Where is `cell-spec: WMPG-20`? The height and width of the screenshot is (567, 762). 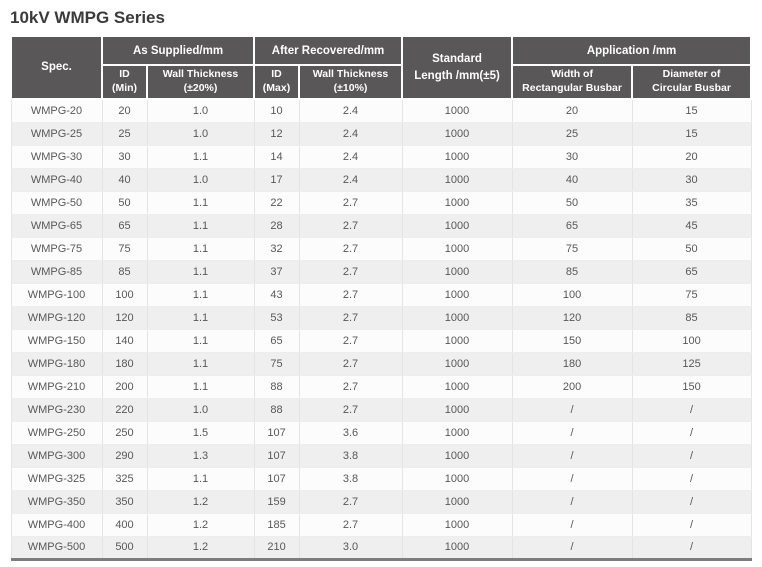
cell-spec: WMPG-20 is located at coordinates (56, 111).